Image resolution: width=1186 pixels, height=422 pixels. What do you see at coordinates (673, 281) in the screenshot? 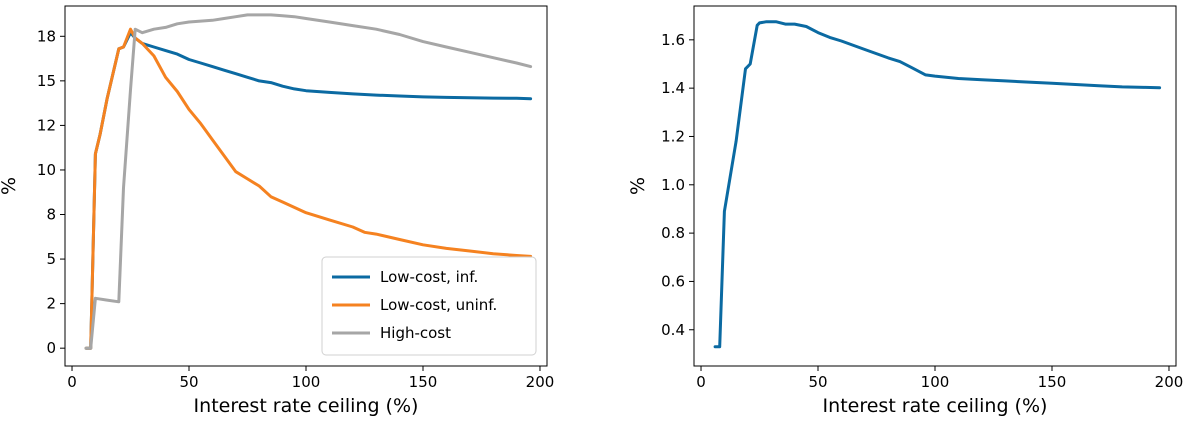
I see `right-y-tick-label: 0.6` at bounding box center [673, 281].